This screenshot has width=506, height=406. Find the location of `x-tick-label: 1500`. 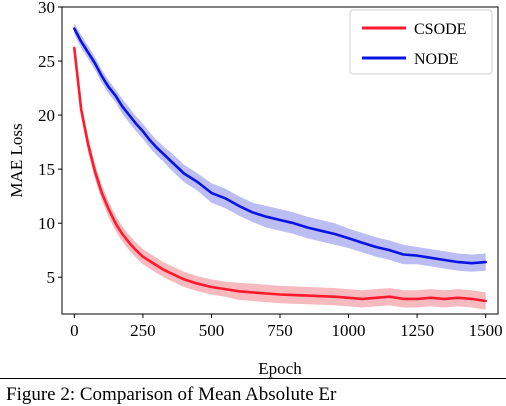

x-tick-label: 1500 is located at coordinates (486, 330).